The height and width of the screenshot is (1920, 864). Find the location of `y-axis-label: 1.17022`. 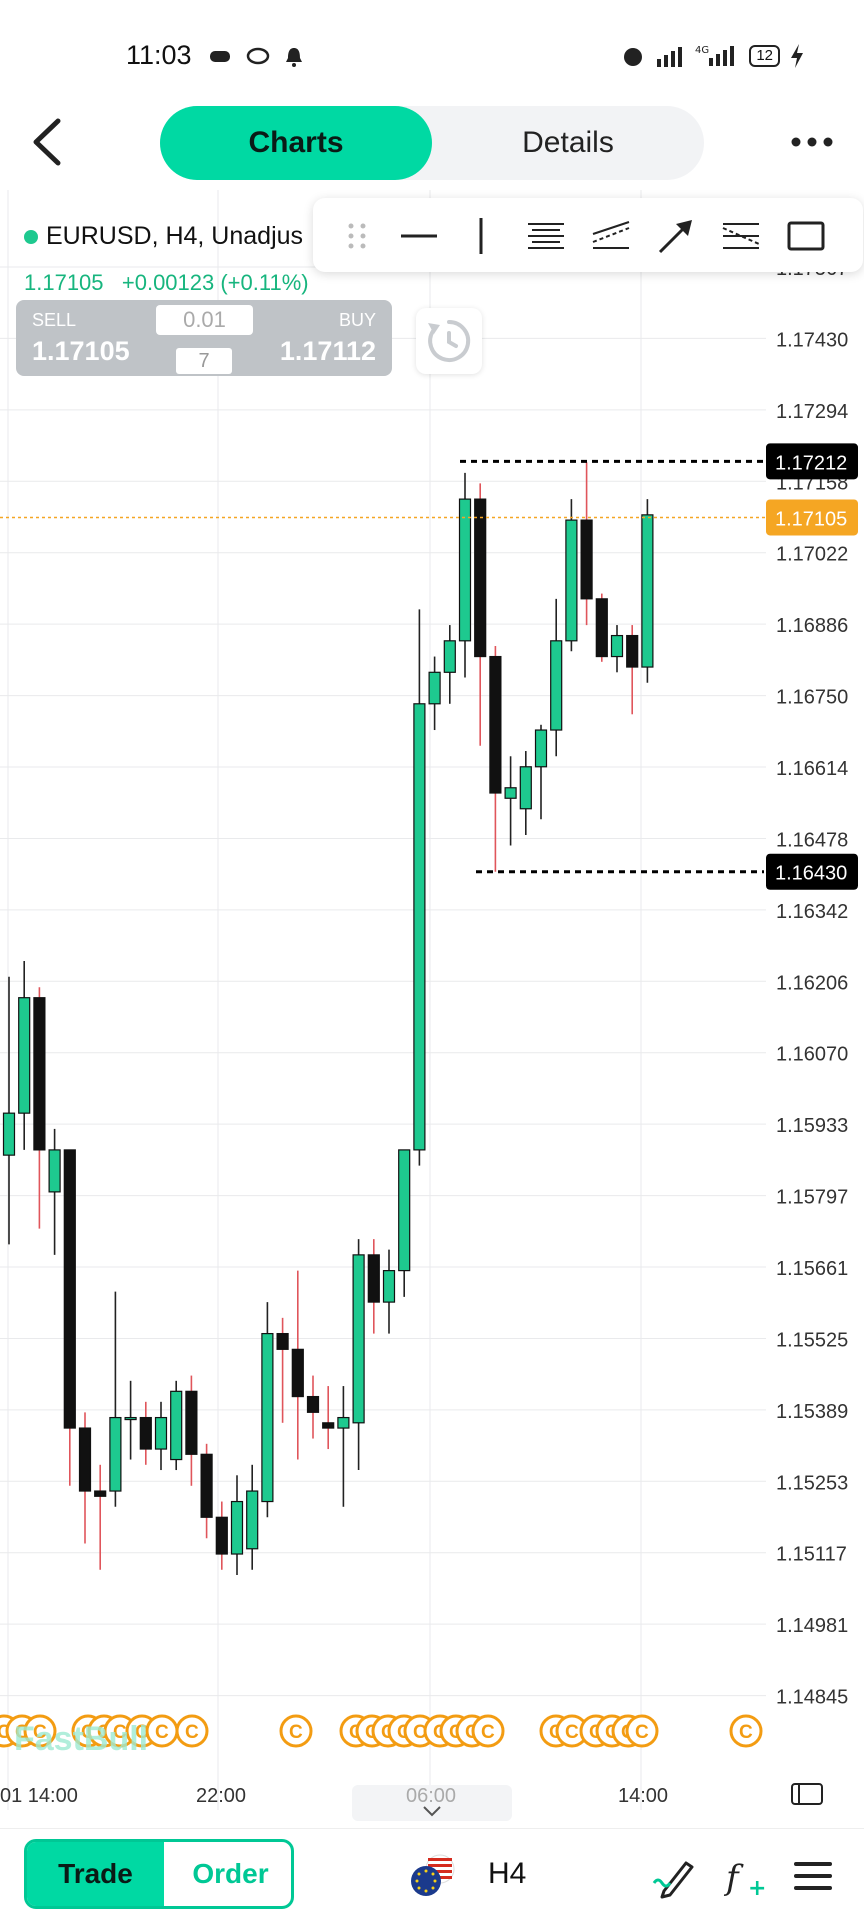

y-axis-label: 1.17022 is located at coordinates (812, 555).